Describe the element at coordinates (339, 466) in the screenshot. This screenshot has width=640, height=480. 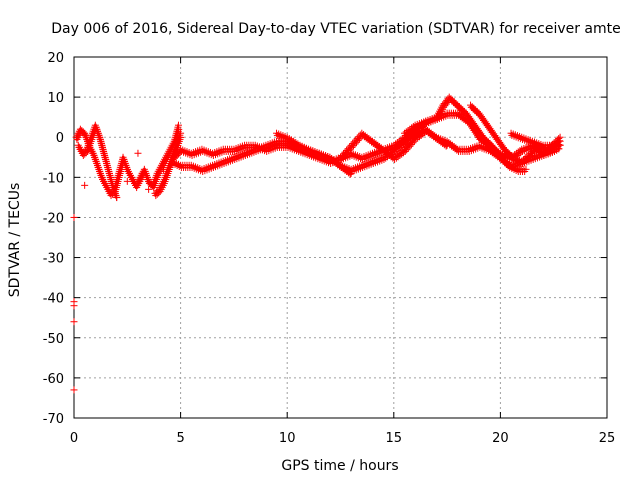
I see `x-axis-label: GPS time / hours` at that location.